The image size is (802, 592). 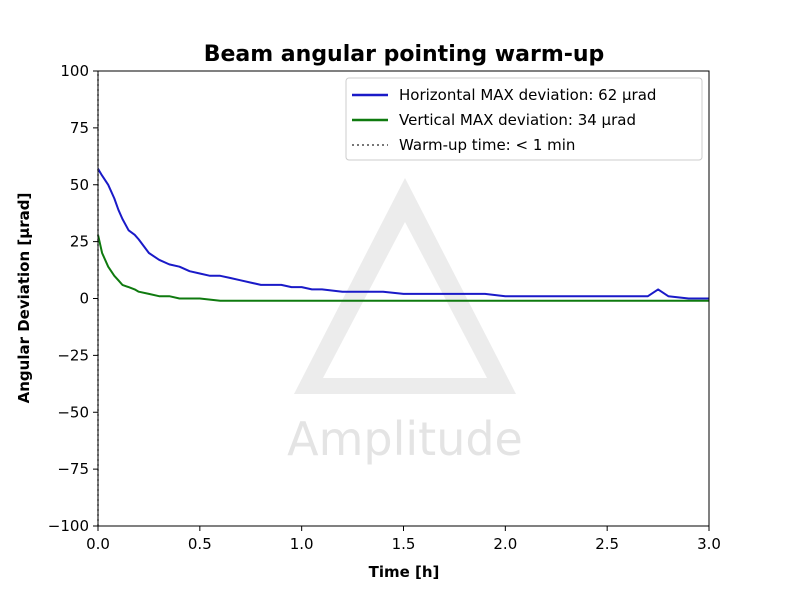 What do you see at coordinates (74, 71) in the screenshot?
I see `y-tick-label: 100` at bounding box center [74, 71].